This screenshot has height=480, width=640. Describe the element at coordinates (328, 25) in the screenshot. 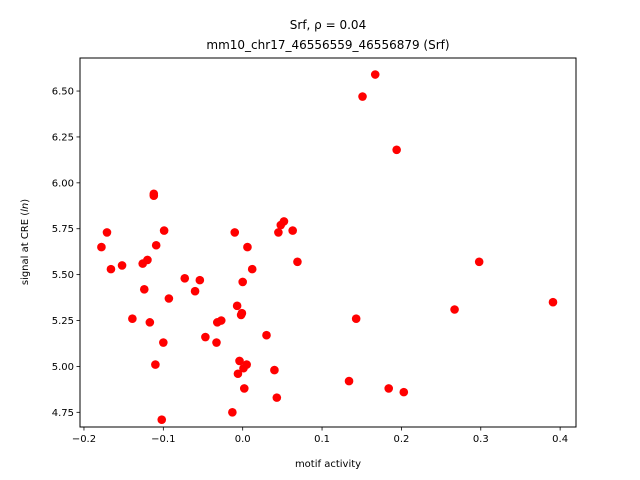

I see `chart-title-line1: Srf, ρ = 0.04` at that location.